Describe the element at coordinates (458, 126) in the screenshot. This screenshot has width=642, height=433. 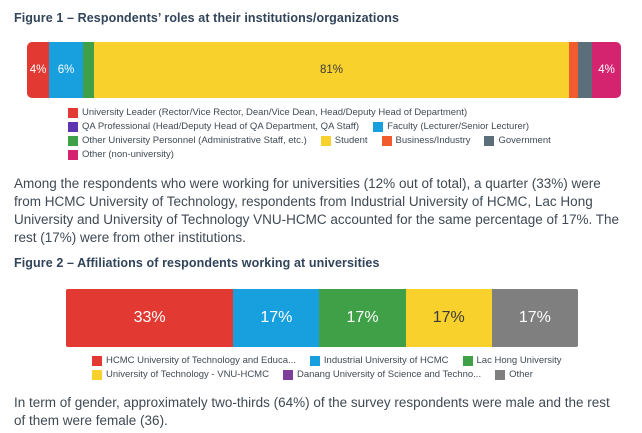
I see `legend-label: Faculty (Lecturer/Senior Lecturer)` at that location.